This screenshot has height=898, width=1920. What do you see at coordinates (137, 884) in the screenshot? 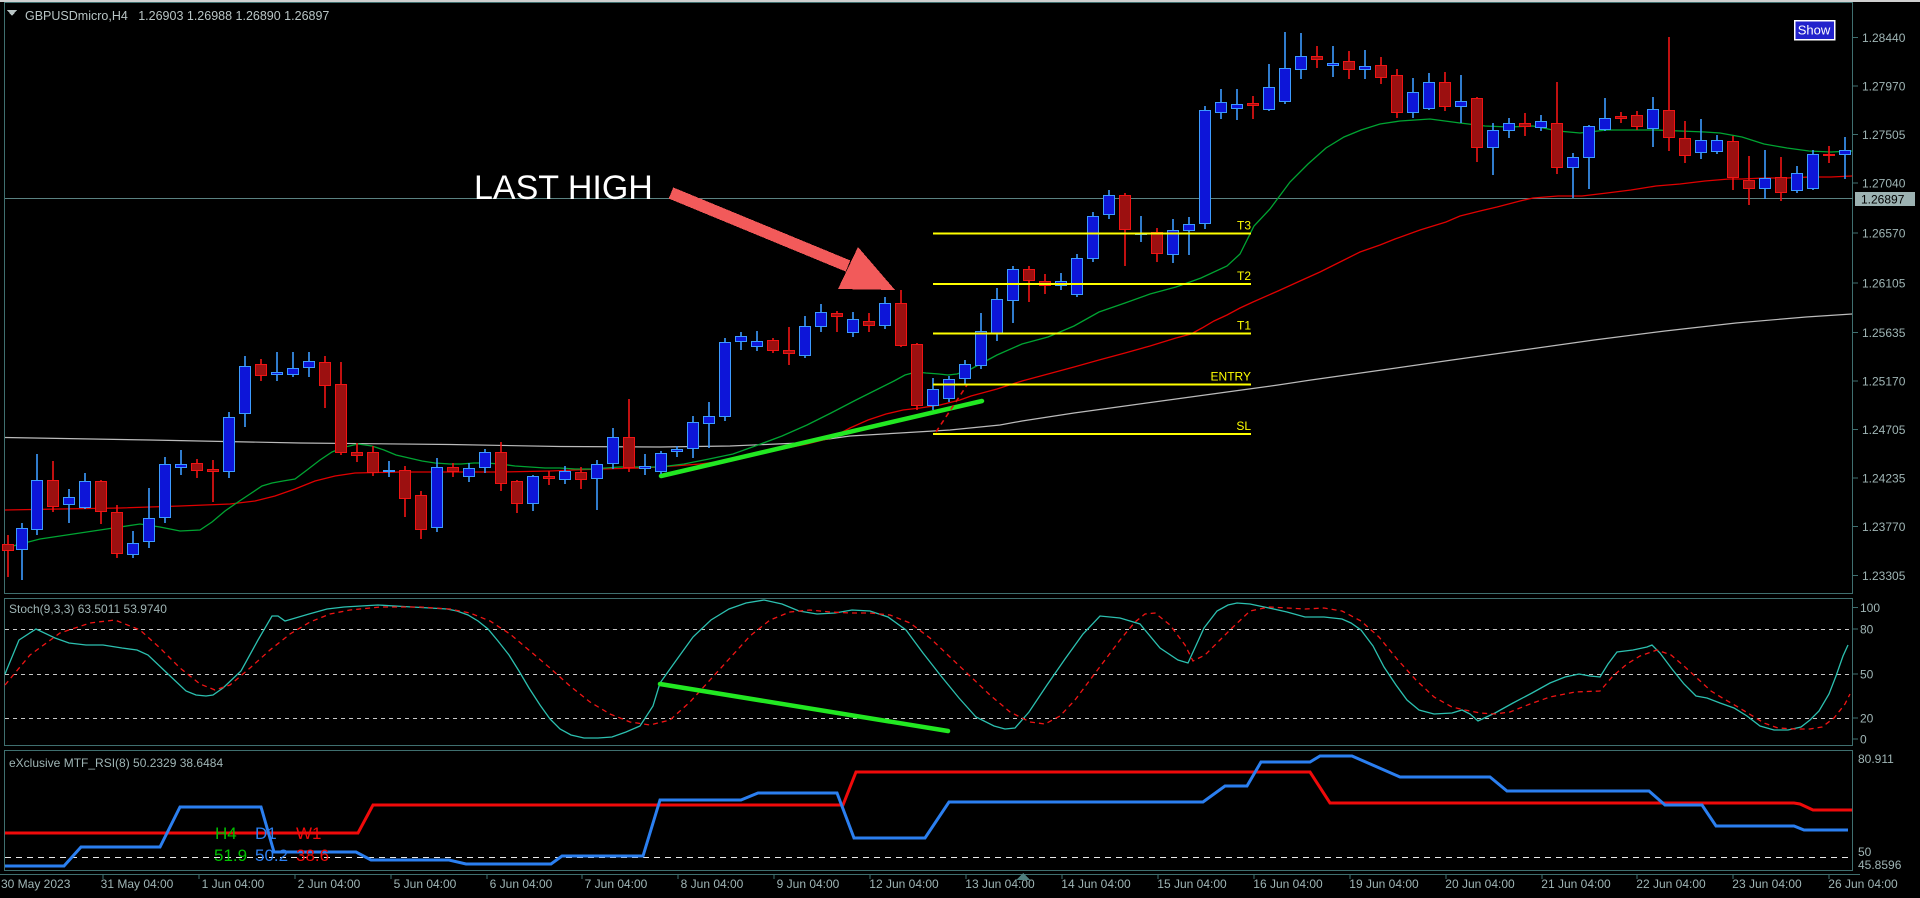
I see `svg-text: 31 May 04:00` at bounding box center [137, 884].